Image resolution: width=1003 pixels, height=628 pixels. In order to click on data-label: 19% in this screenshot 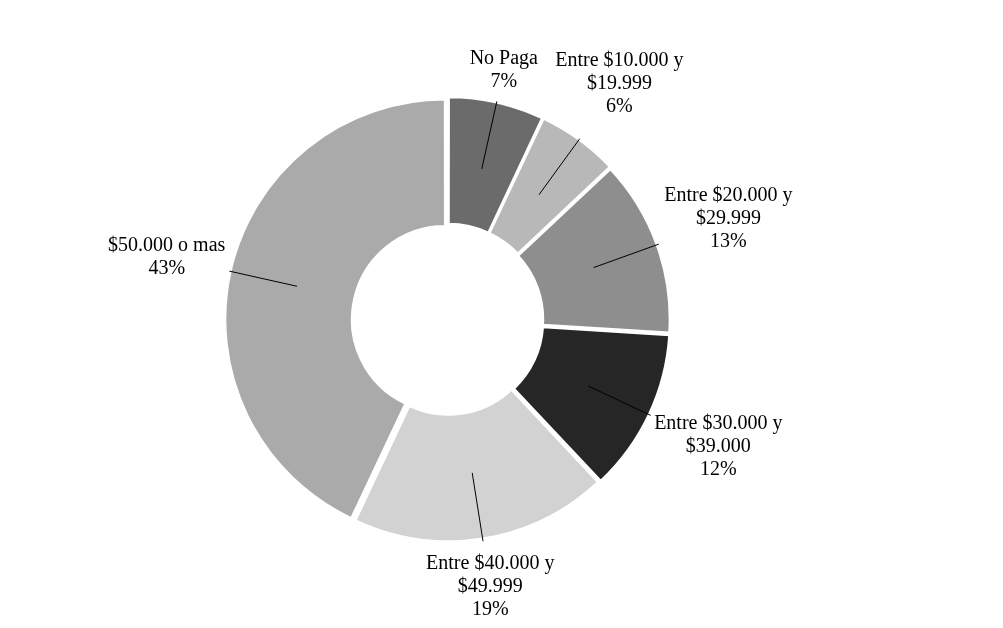, I will do `click(490, 608)`.